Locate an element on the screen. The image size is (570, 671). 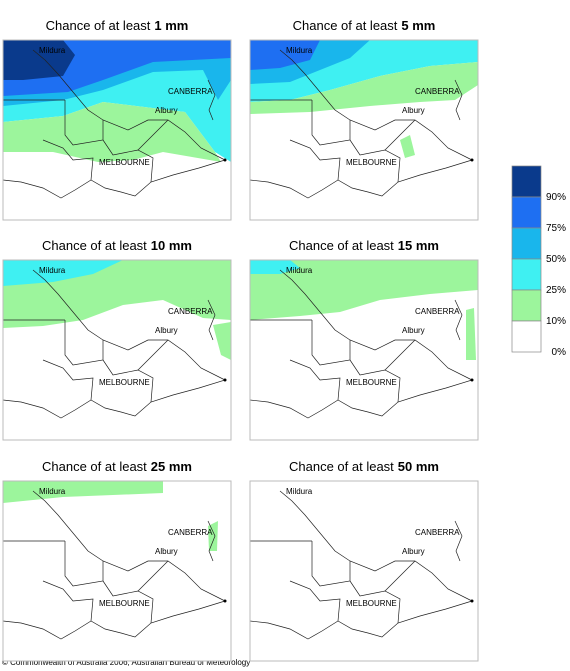
title-amount: 1 mm is located at coordinates (171, 25).